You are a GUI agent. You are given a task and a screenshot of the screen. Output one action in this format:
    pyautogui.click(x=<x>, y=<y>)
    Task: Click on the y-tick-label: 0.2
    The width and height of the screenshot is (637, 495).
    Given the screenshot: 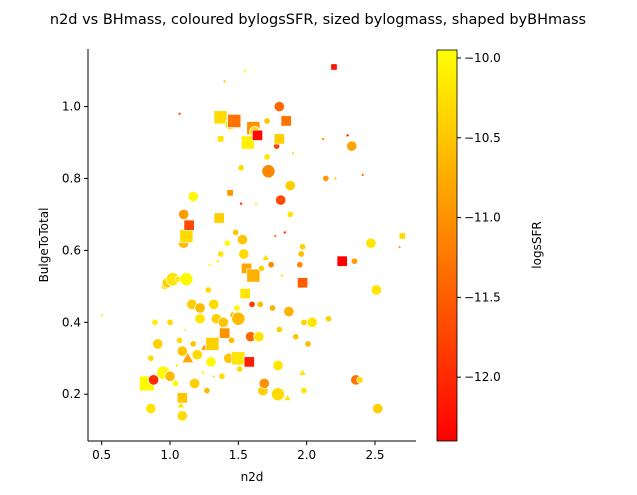 What is the action you would take?
    pyautogui.click(x=71, y=394)
    